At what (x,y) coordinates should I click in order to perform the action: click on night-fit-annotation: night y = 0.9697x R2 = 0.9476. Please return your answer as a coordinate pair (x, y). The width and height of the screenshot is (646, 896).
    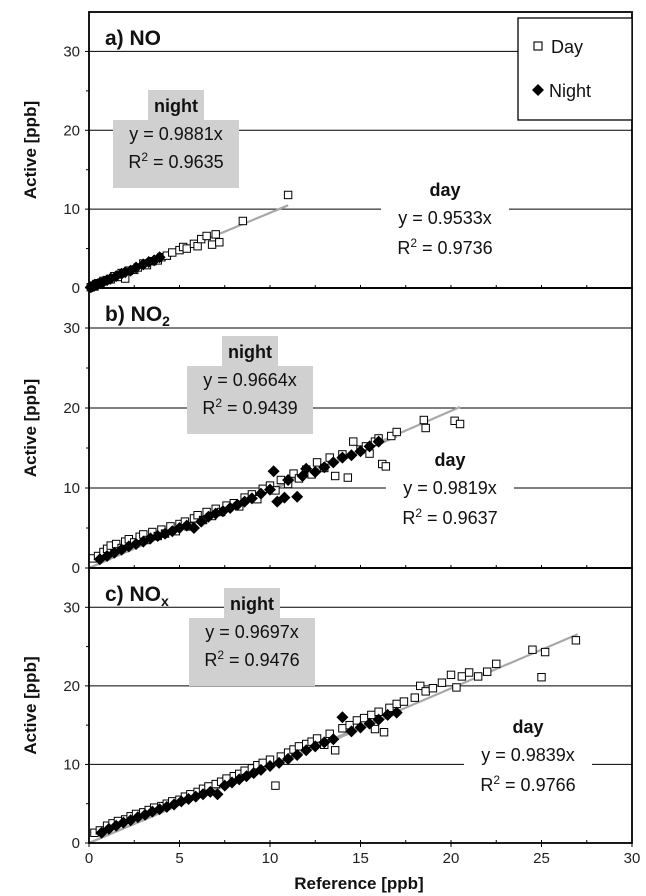
    Looking at the image, I should click on (252, 637).